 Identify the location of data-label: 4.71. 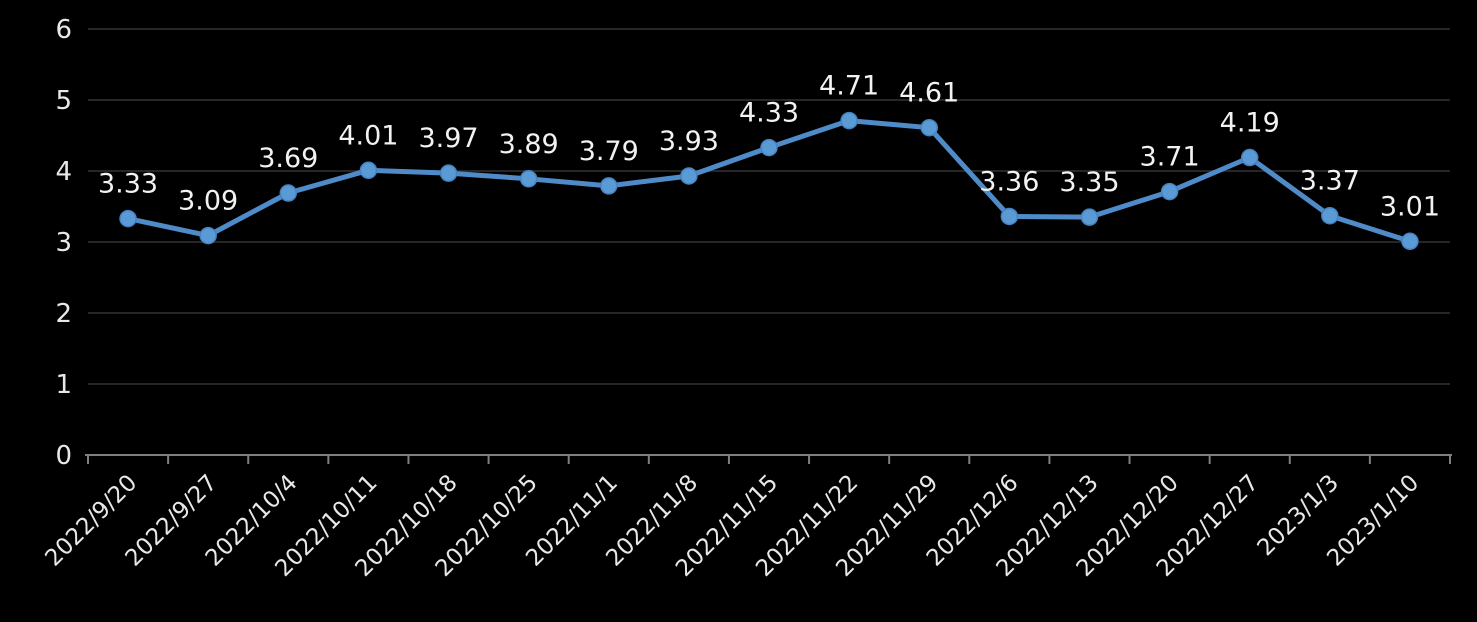
(849, 86).